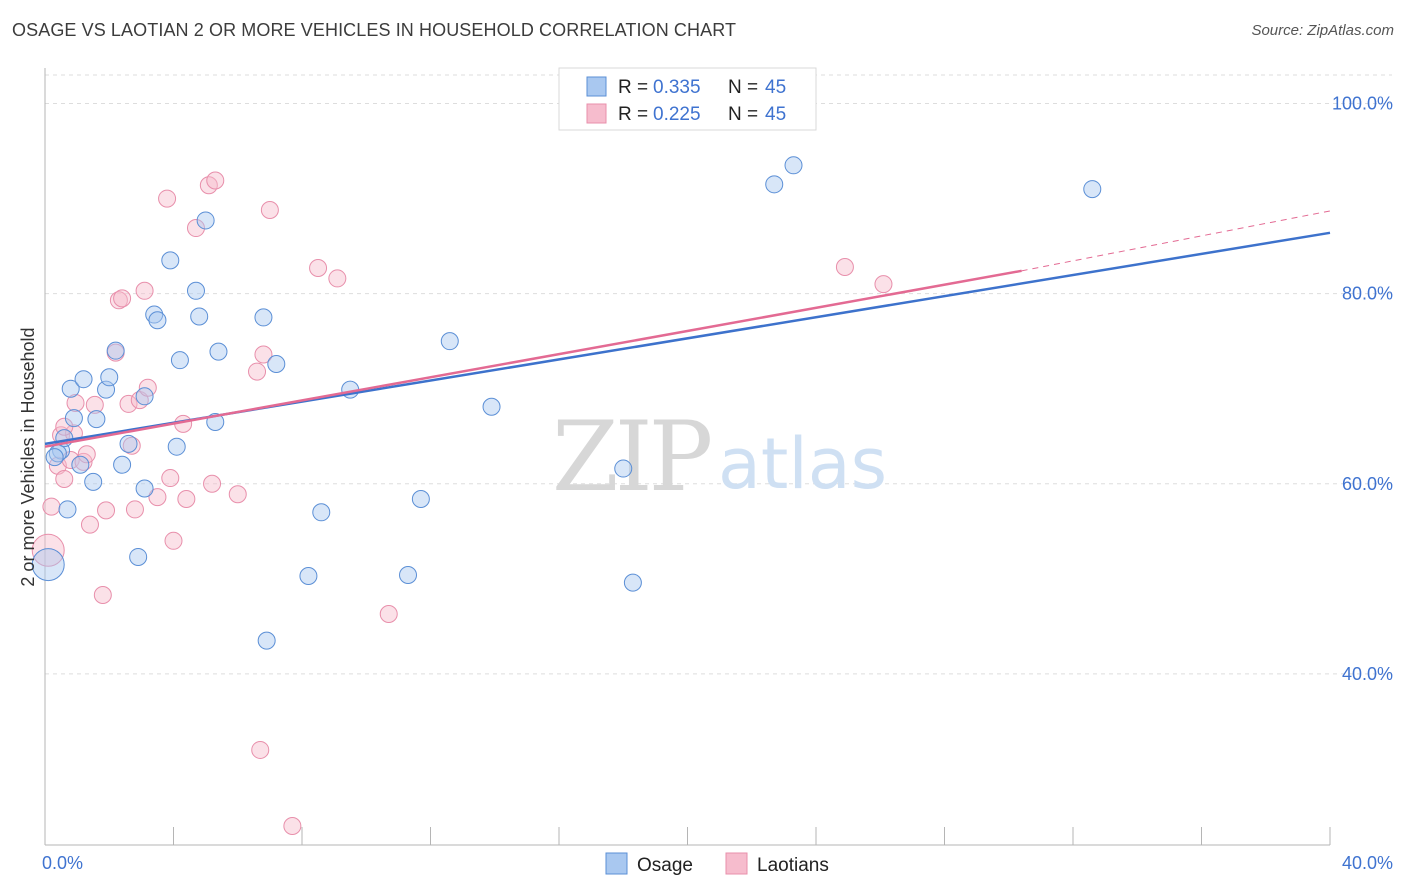 The width and height of the screenshot is (1406, 892). I want to click on laotian-trend-line, so click(533, 358).